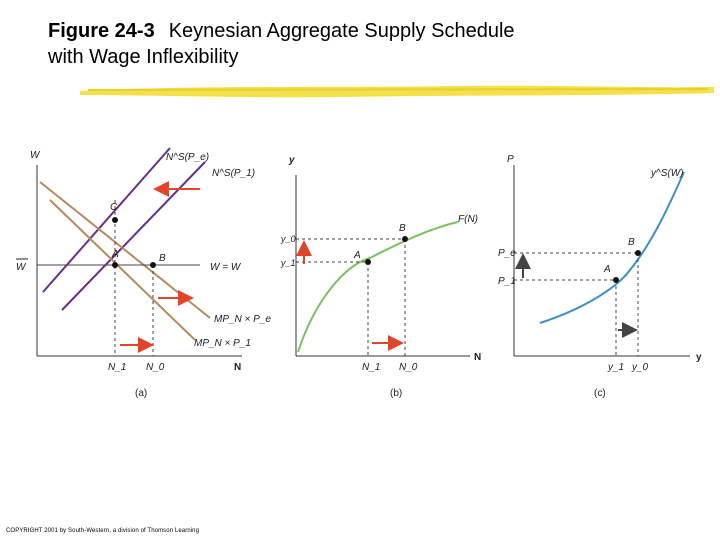 The height and width of the screenshot is (540, 720). I want to click on point-a-dot, so click(115, 265).